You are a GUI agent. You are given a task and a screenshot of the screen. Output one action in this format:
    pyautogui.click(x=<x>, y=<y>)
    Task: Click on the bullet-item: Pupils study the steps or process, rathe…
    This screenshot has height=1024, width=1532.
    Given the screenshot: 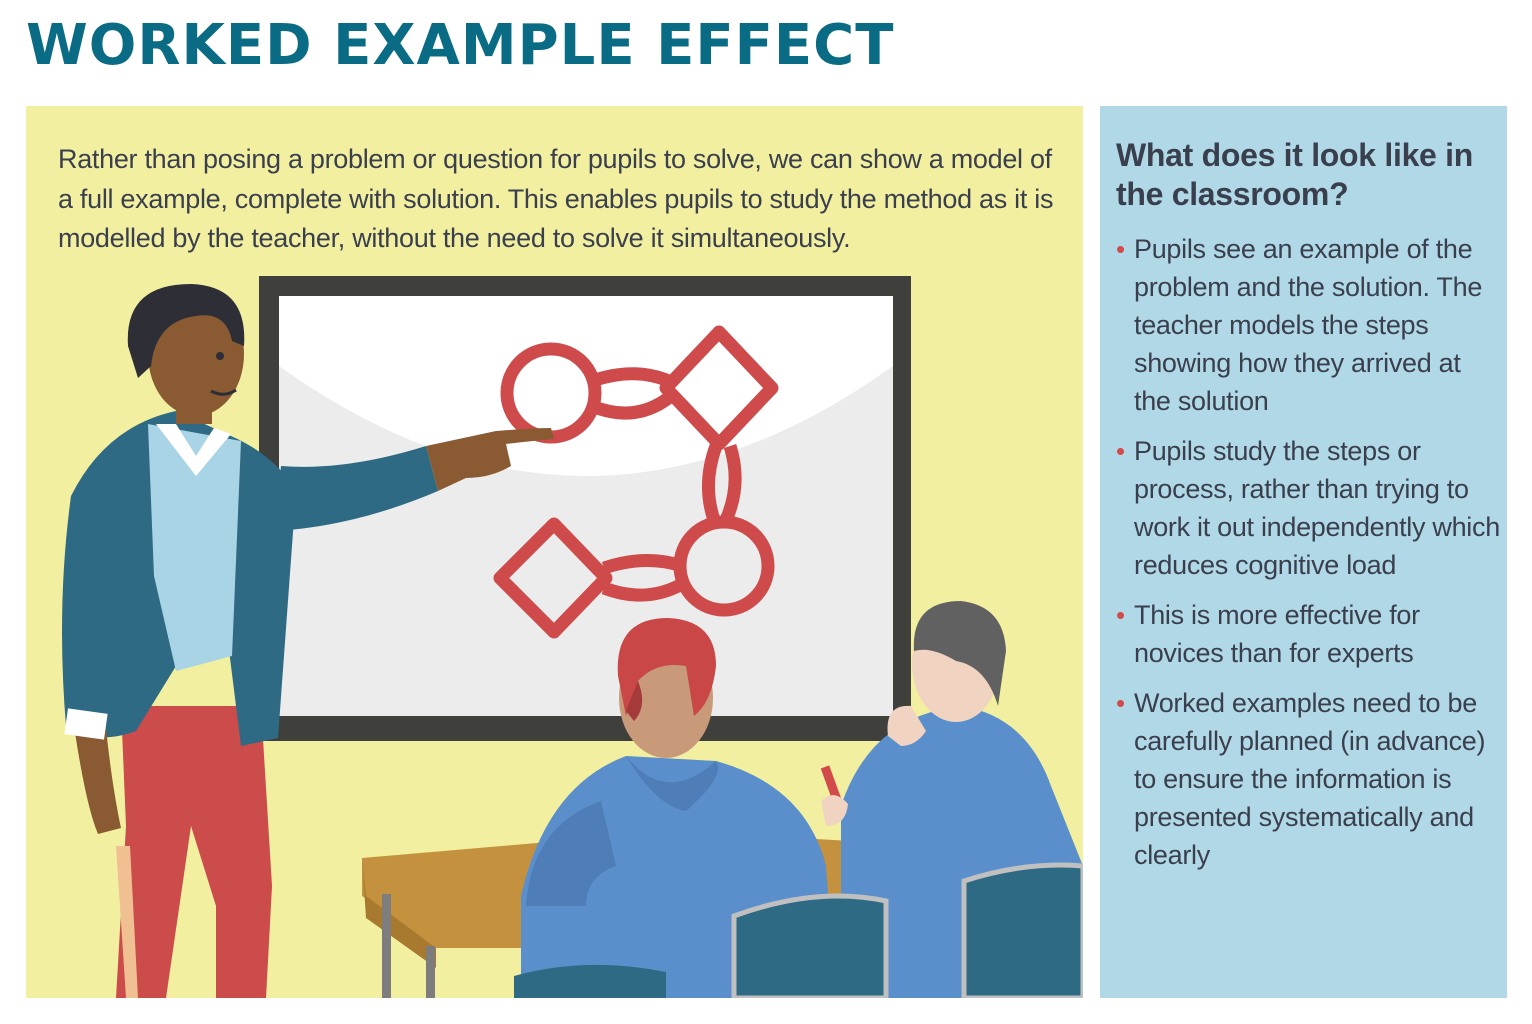 What is the action you would take?
    pyautogui.click(x=1308, y=508)
    